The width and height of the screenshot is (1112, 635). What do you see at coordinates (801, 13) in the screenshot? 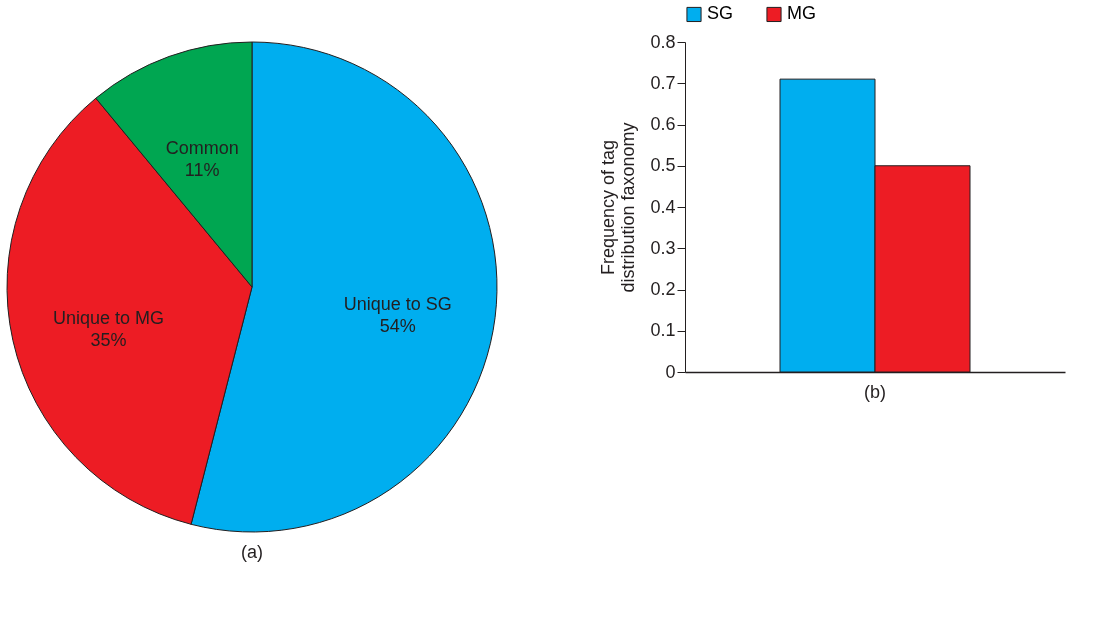
I see `legend-label: MG` at bounding box center [801, 13].